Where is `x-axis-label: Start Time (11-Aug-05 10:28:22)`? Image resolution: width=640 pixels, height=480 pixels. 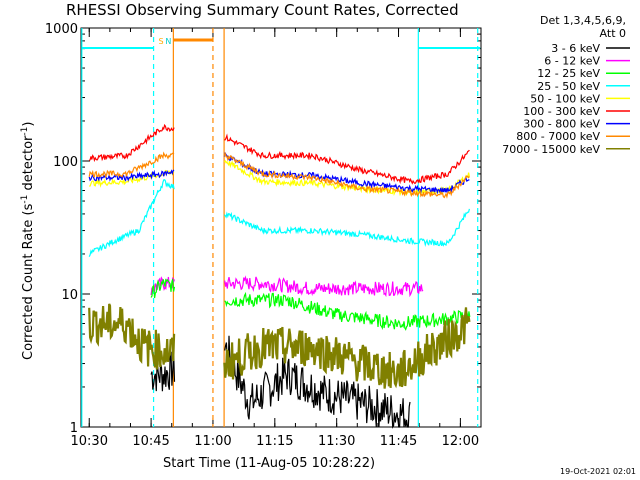
x-axis-label: Start Time (11-Aug-05 10:28:22) is located at coordinates (269, 463).